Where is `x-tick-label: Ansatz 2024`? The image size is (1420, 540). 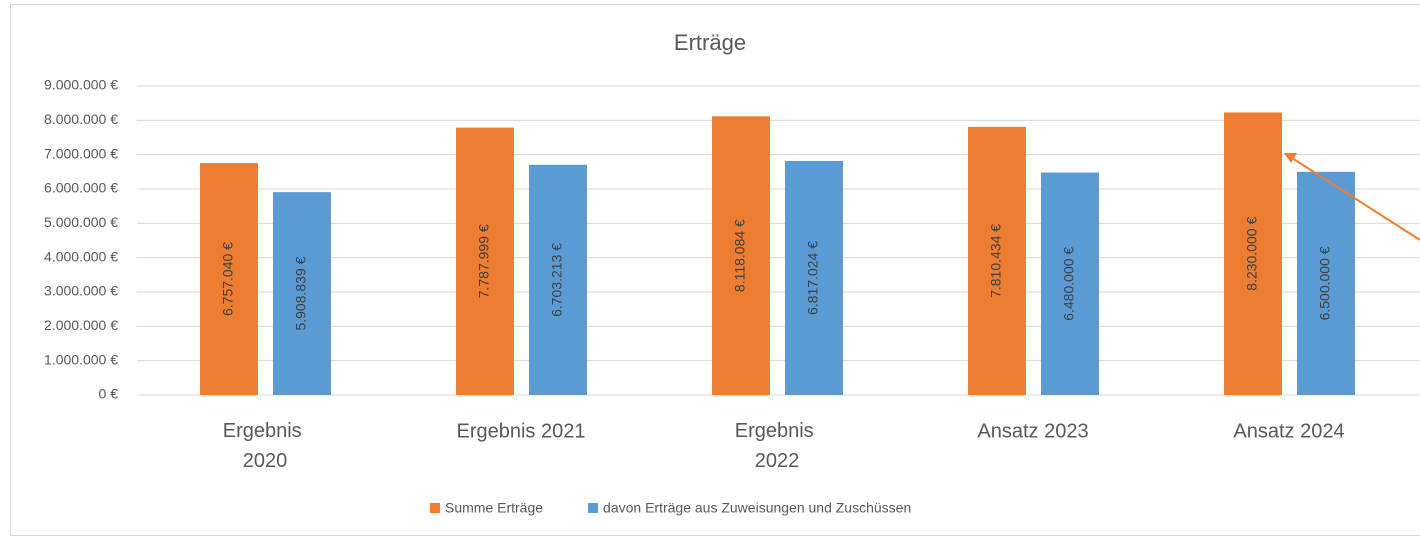 x-tick-label: Ansatz 2024 is located at coordinates (1288, 431).